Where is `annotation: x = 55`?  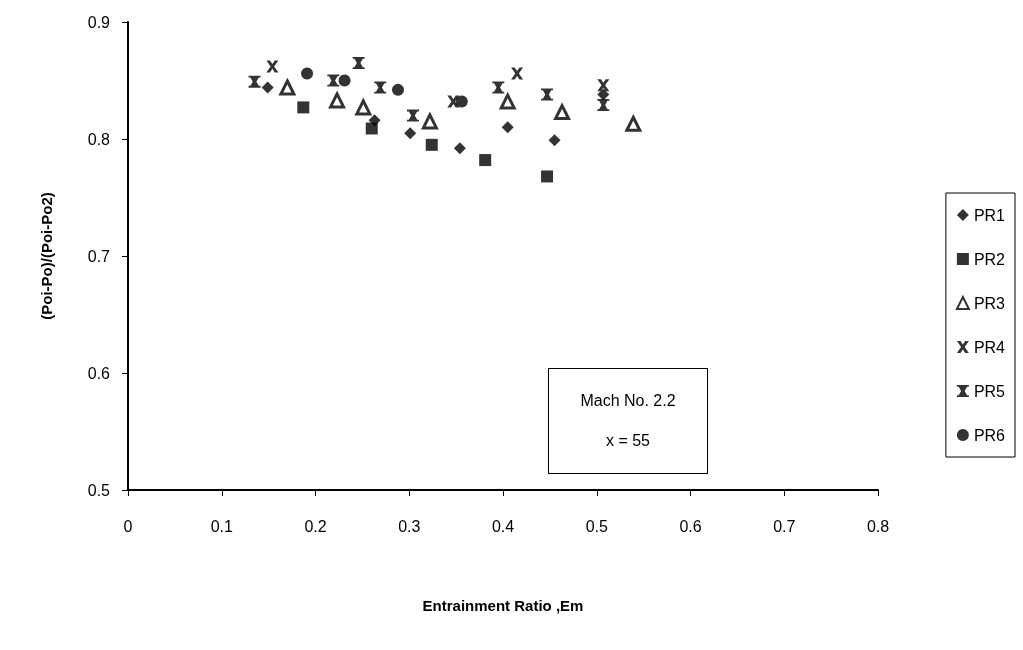 annotation: x = 55 is located at coordinates (628, 441).